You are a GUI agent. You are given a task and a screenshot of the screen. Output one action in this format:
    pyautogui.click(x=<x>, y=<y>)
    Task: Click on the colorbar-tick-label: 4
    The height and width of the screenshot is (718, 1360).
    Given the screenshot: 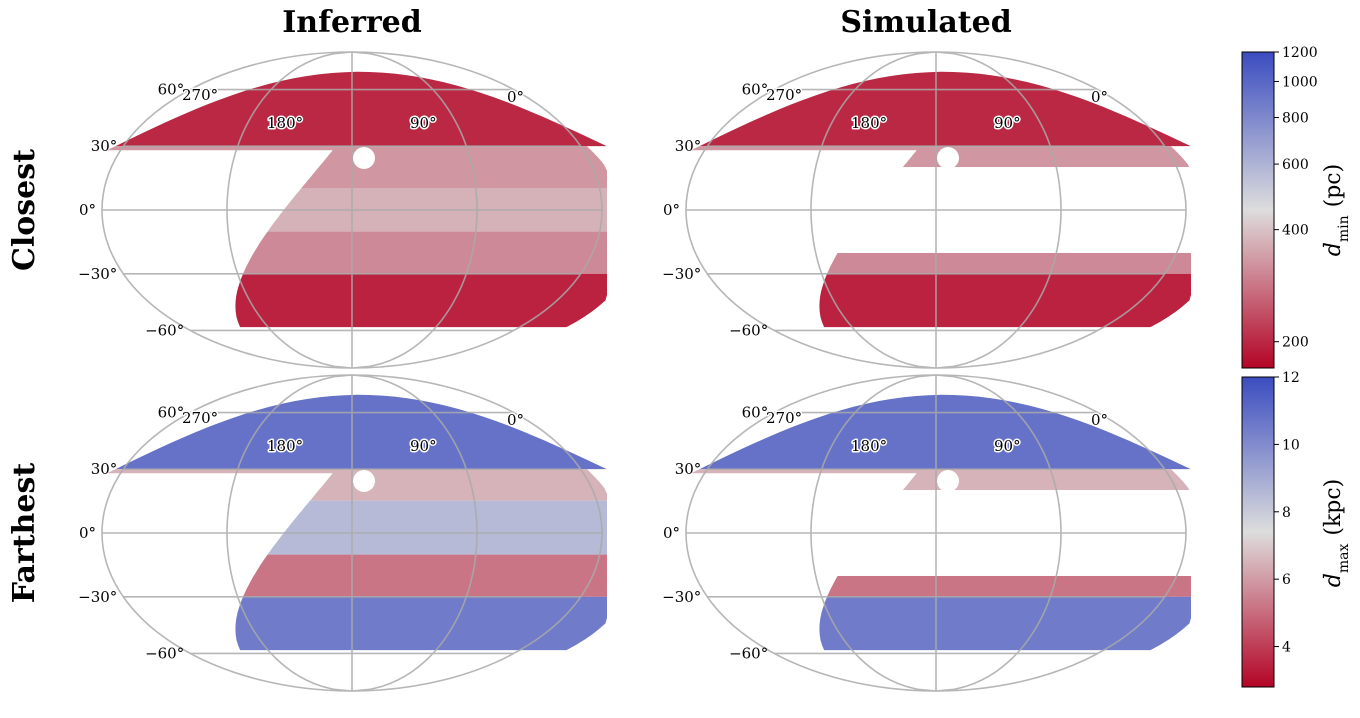 What is the action you would take?
    pyautogui.click(x=1286, y=648)
    